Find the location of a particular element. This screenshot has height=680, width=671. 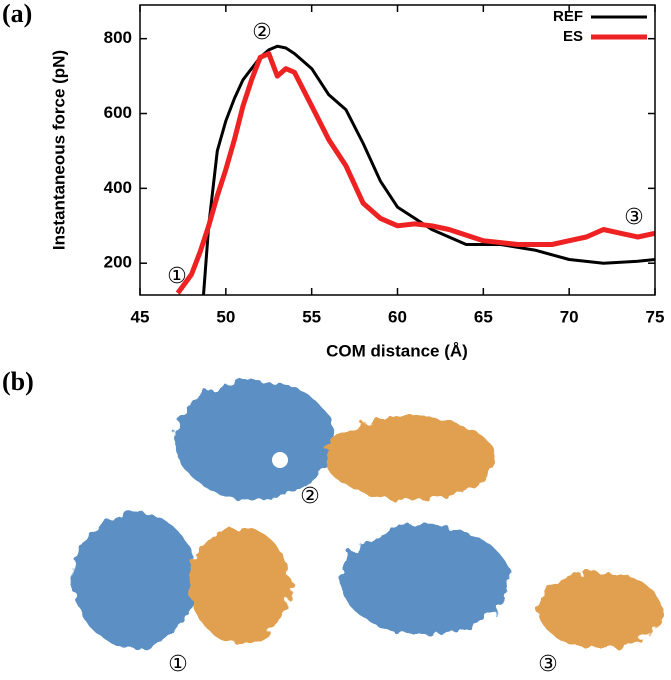

y-tick-label: 600 is located at coordinates (118, 112).